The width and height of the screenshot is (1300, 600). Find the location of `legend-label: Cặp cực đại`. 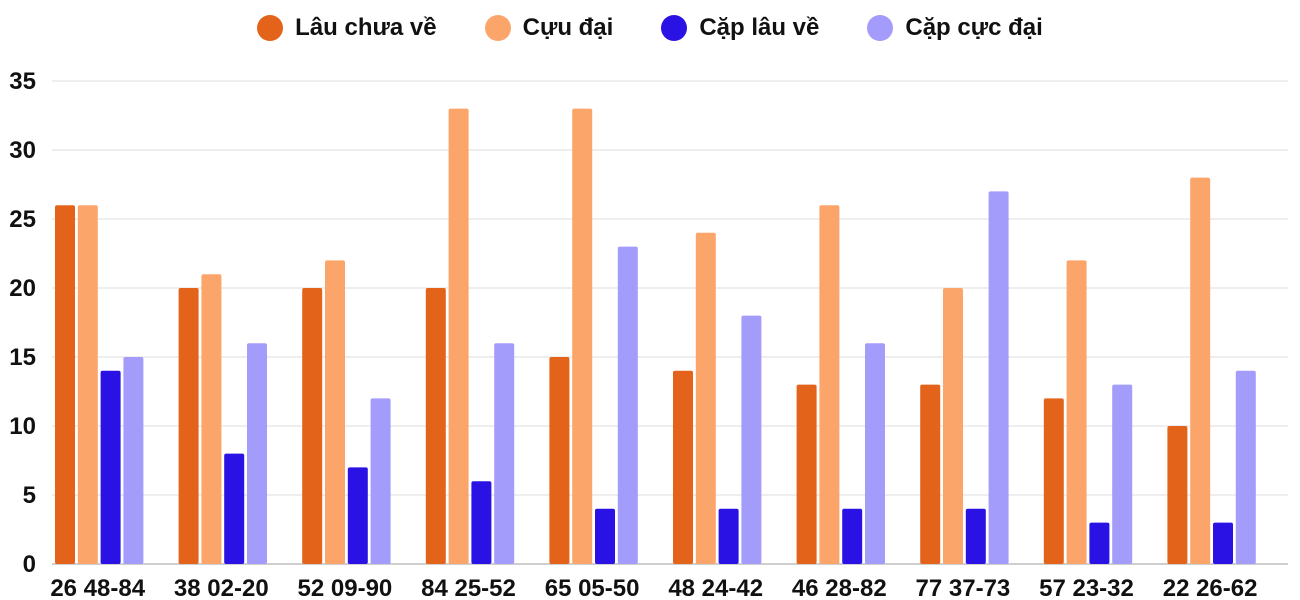

legend-label: Cặp cực đại is located at coordinates (974, 27).